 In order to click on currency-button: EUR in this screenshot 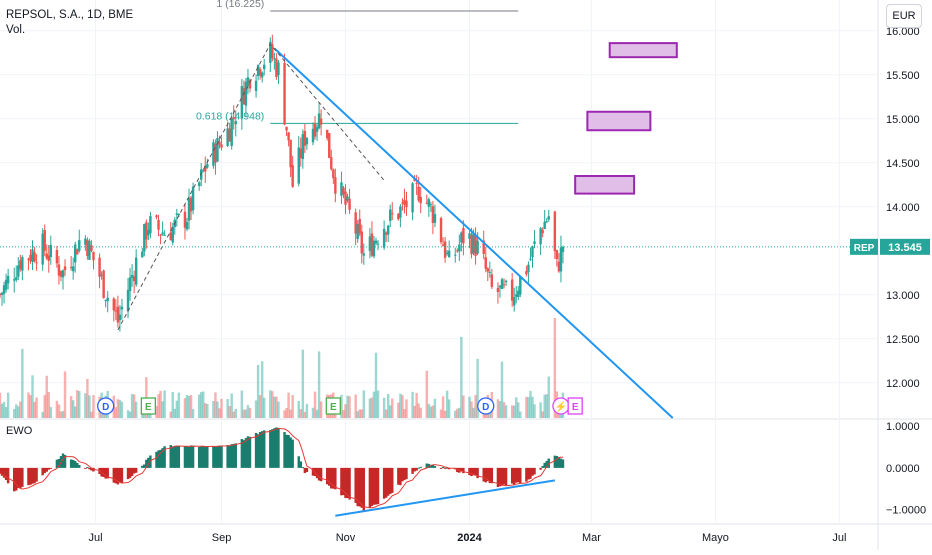, I will do `click(904, 16)`.